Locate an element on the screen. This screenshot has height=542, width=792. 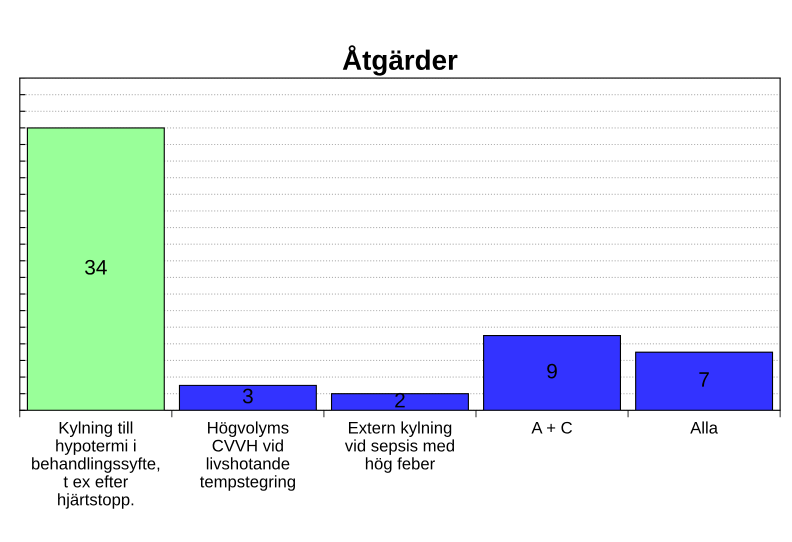
x-tick-label: A + C is located at coordinates (551, 428).